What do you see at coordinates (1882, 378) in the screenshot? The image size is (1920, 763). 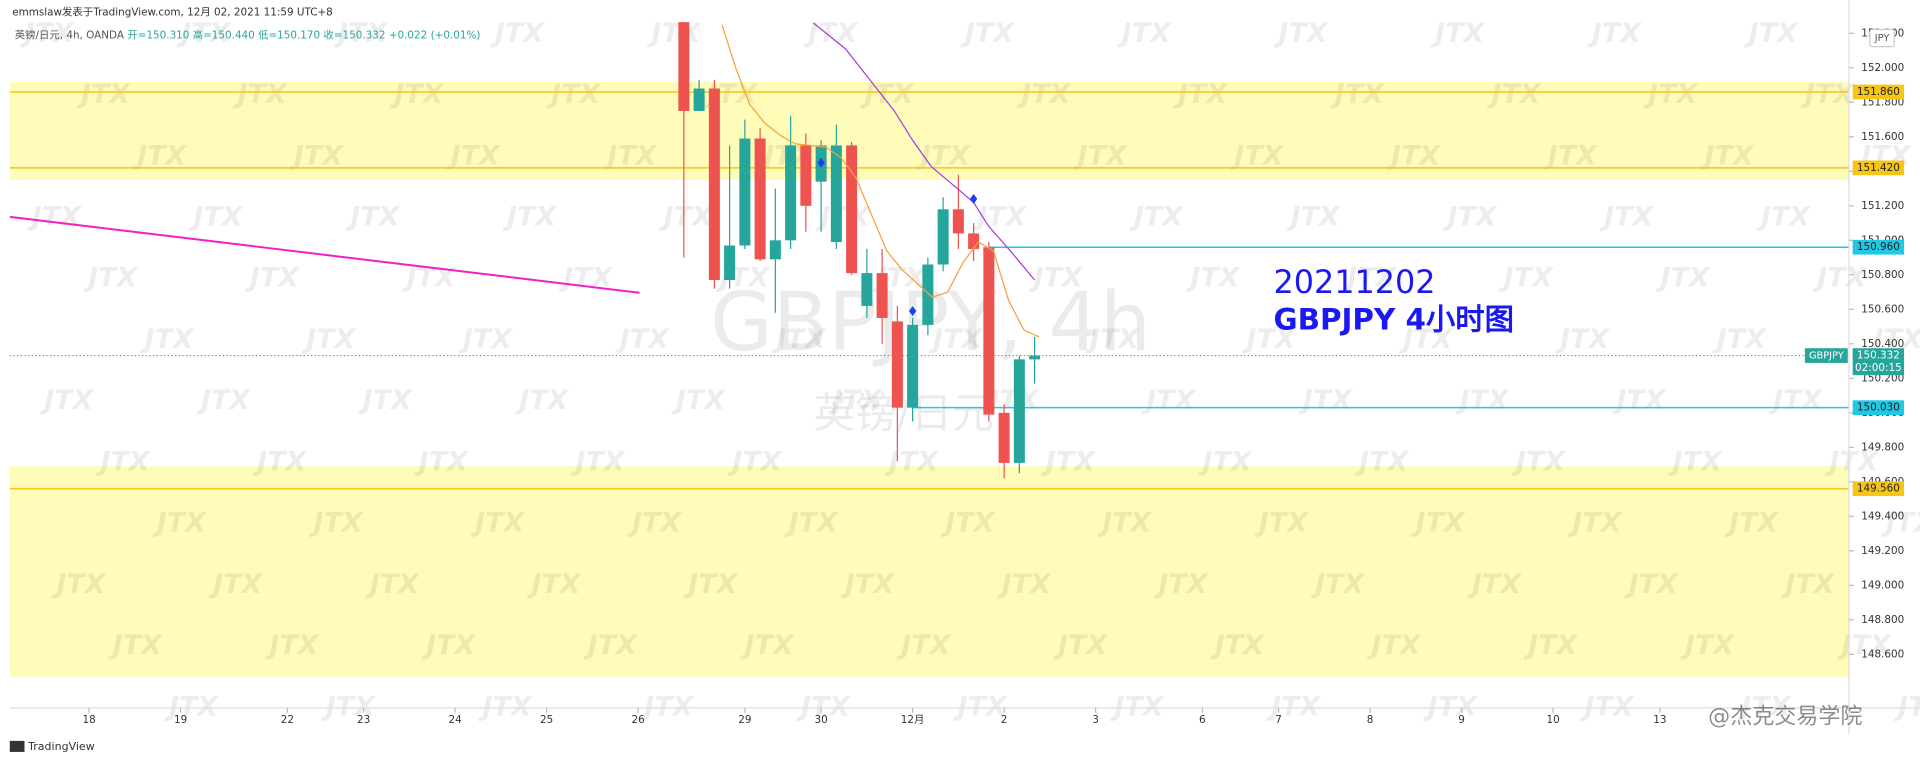 I see `y-tick-label: 150.200` at bounding box center [1882, 378].